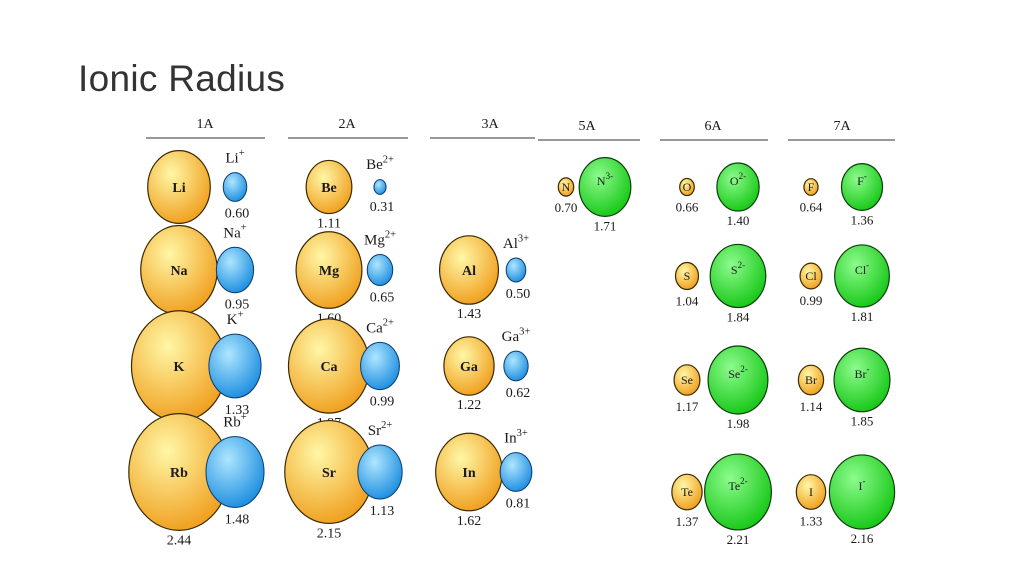 Image resolution: width=1024 pixels, height=576 pixels. I want to click on ion-label: Rb+, so click(235, 421).